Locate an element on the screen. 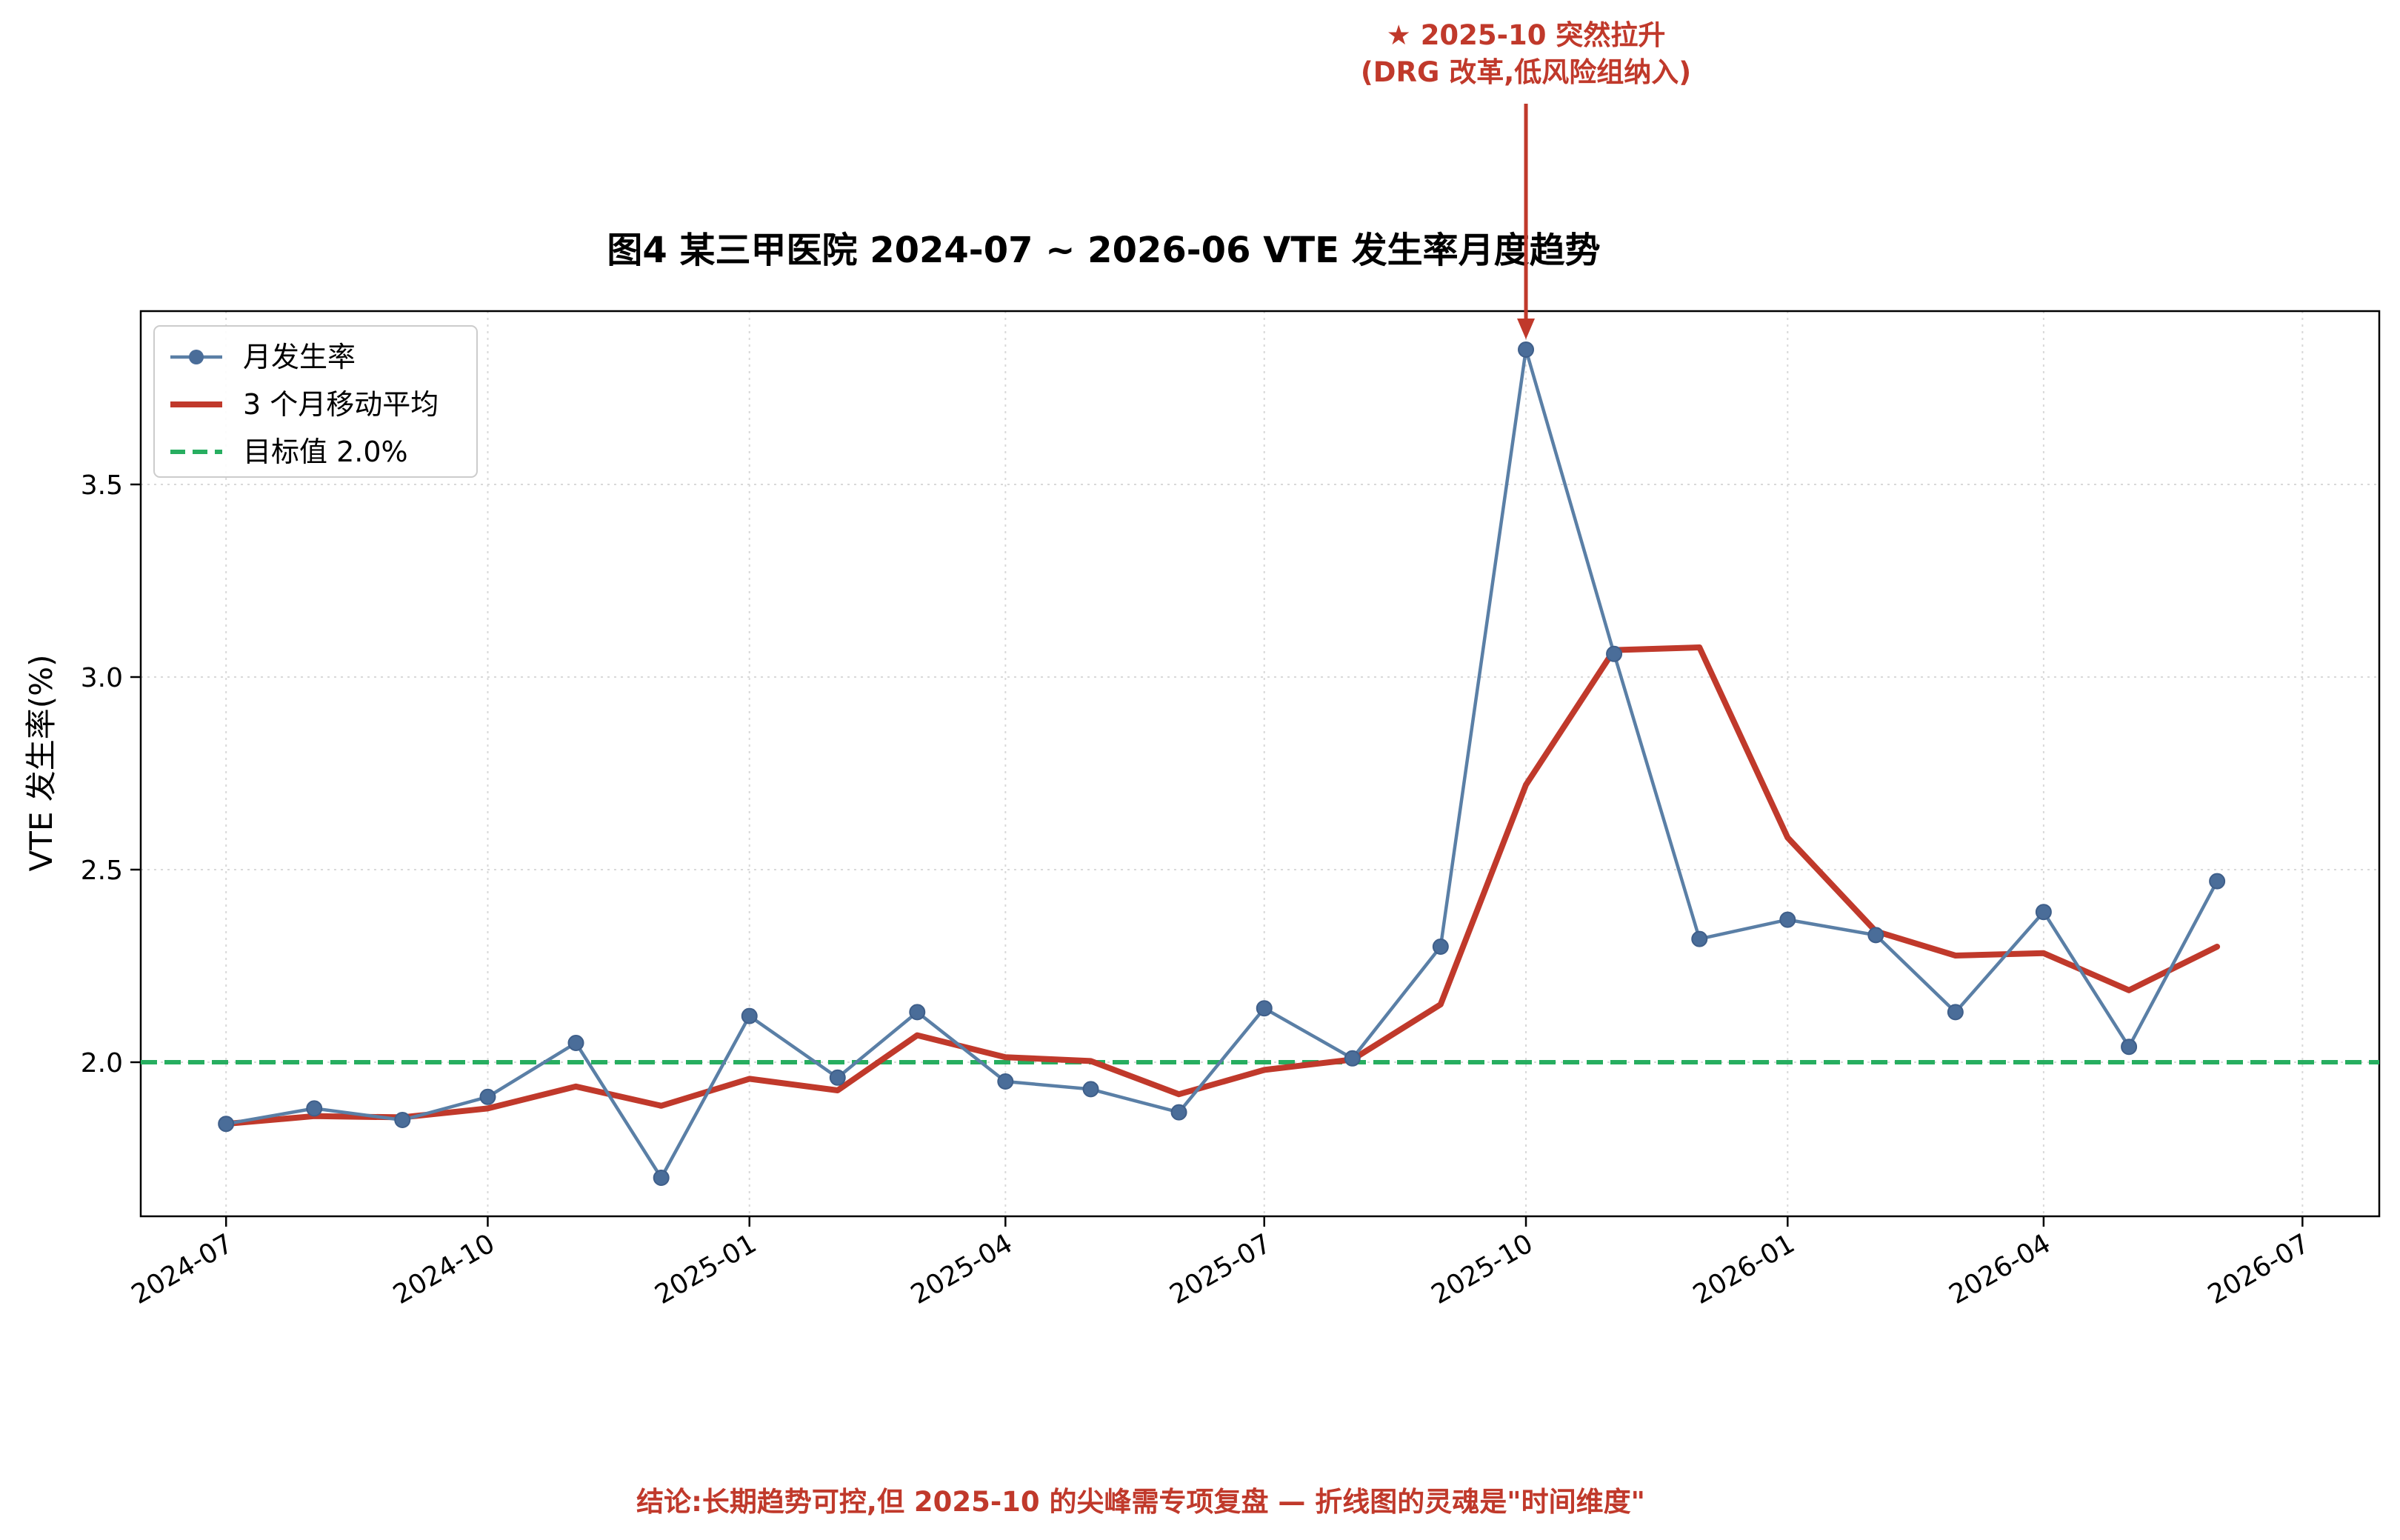 This screenshot has height=1540, width=2400. y-tick-label: 3.0 is located at coordinates (102, 678).